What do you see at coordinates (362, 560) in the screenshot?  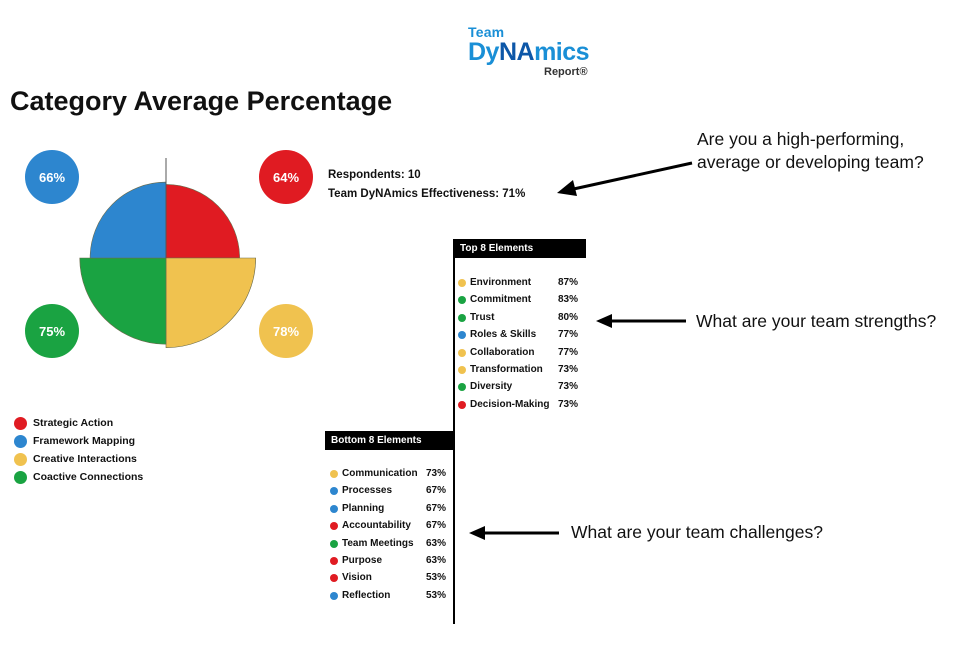 I see `element-name: Purpose` at bounding box center [362, 560].